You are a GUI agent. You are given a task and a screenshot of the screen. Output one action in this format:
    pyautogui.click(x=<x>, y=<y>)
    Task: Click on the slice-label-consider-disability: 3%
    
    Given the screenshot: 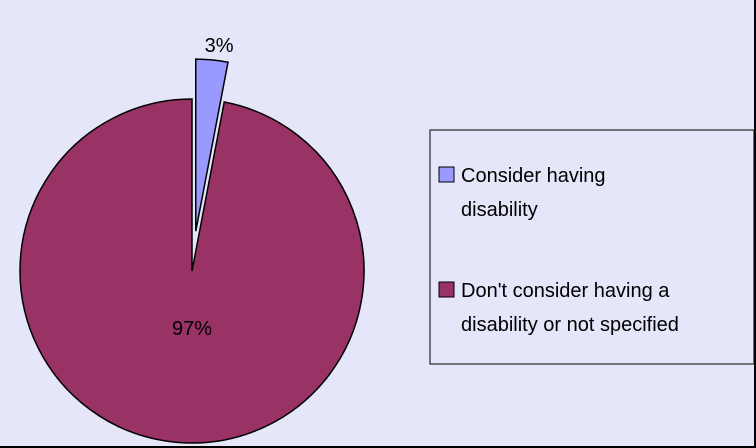 What is the action you would take?
    pyautogui.click(x=219, y=46)
    